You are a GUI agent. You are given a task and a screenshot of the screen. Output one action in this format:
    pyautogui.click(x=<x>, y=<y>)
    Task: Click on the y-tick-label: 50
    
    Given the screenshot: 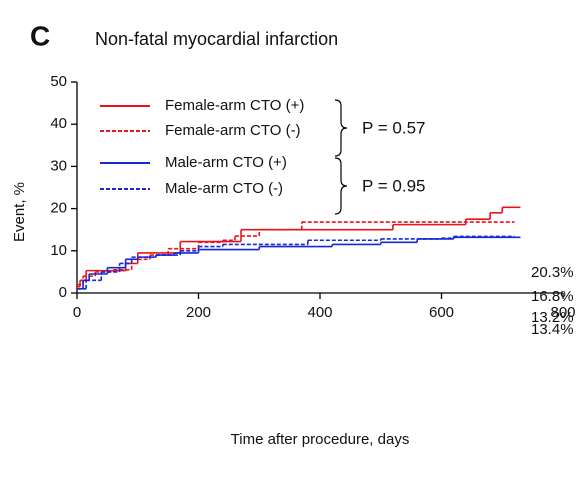 What is the action you would take?
    pyautogui.click(x=58, y=81)
    